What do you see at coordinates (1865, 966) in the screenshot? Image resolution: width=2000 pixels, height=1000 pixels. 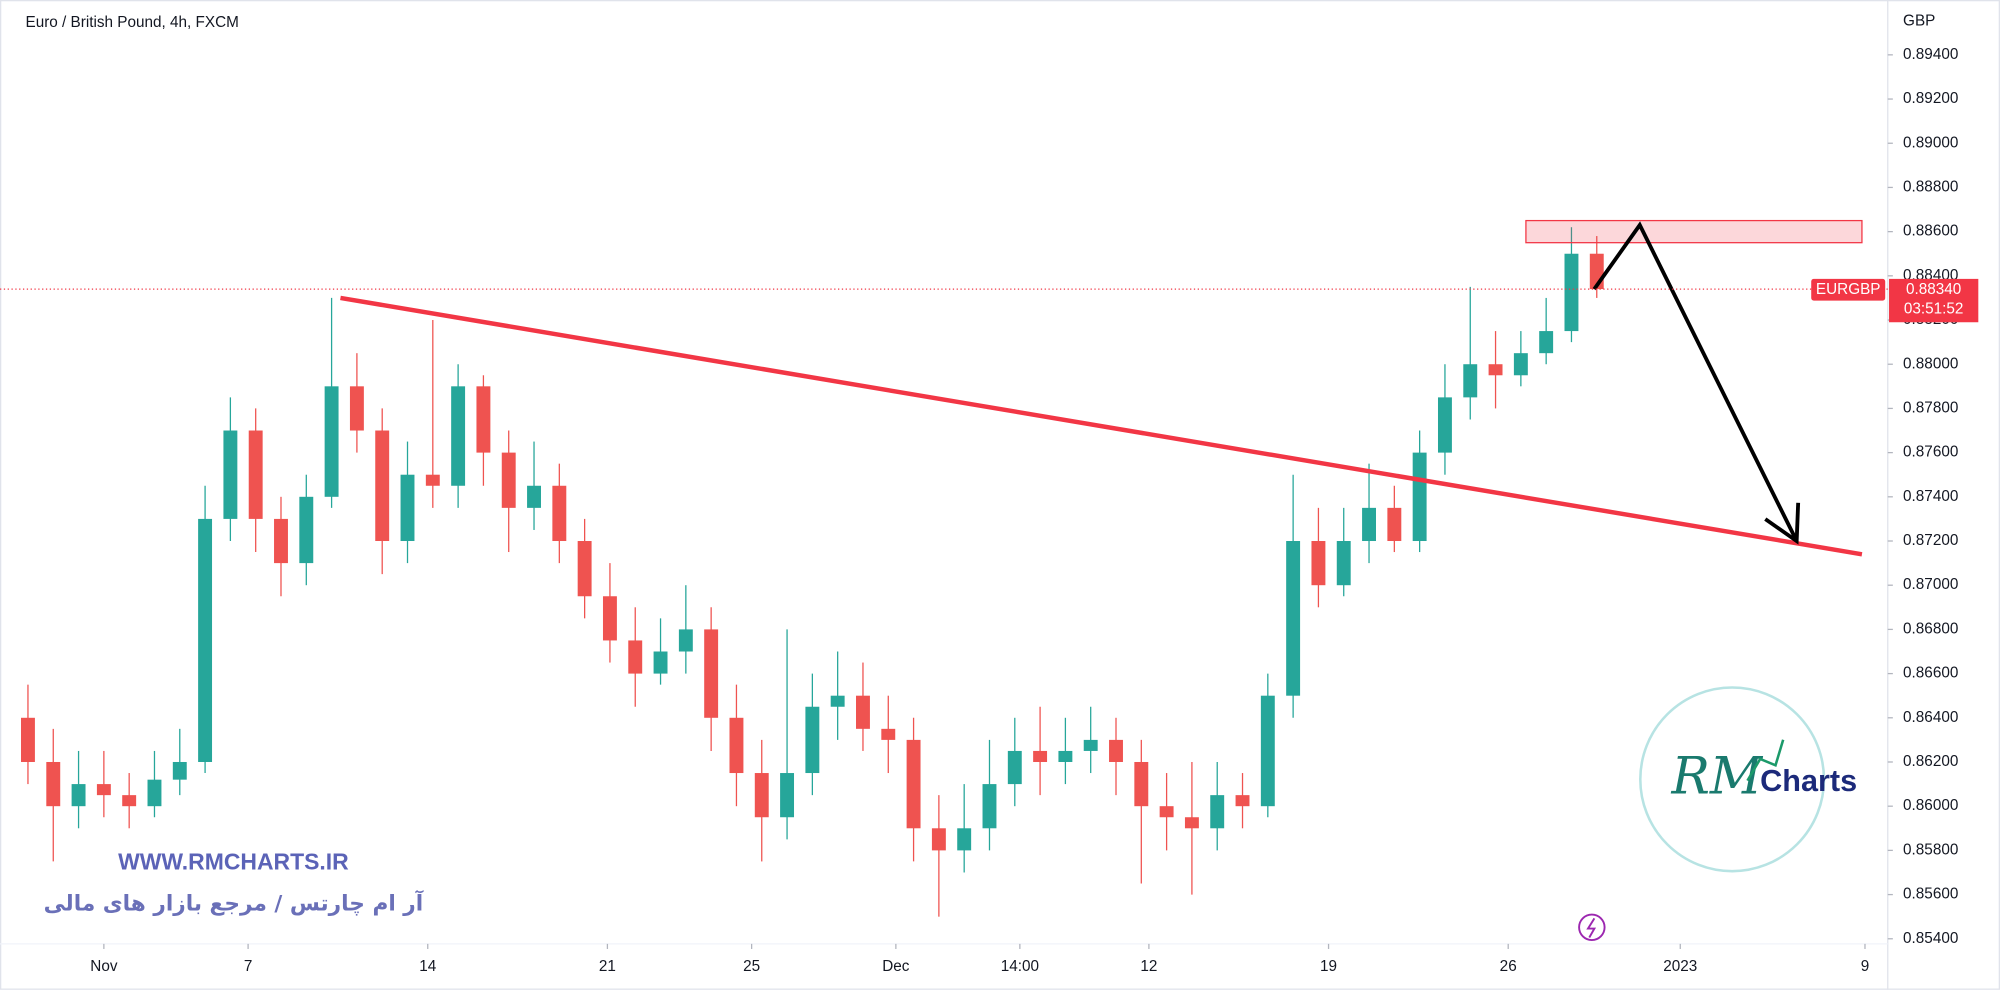 I see `x-tick-label: 9` at bounding box center [1865, 966].